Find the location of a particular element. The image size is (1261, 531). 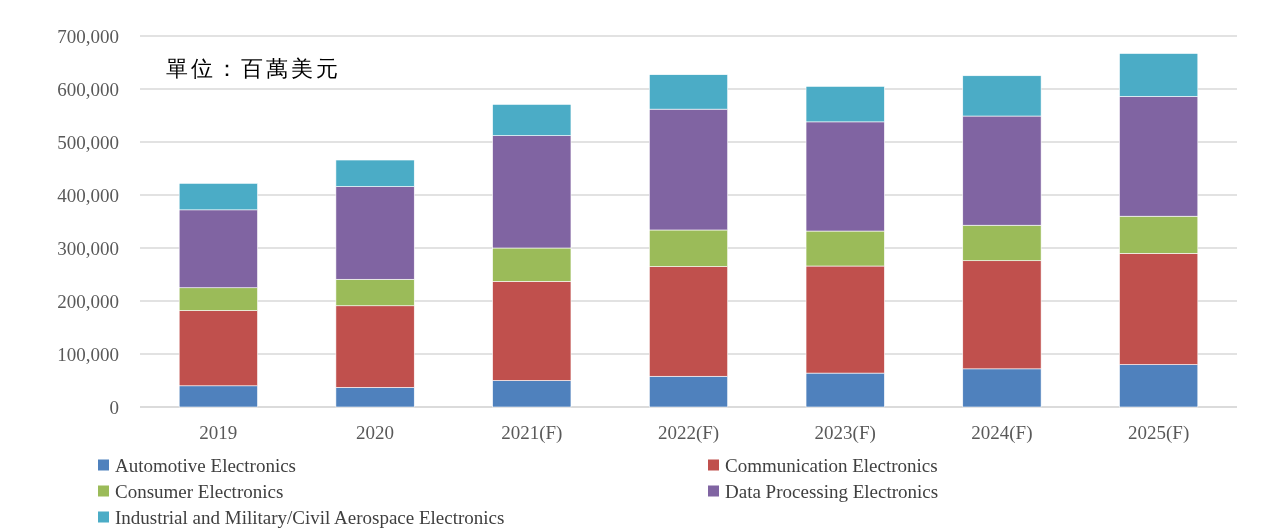

annotation: 單位：百萬美元 is located at coordinates (253, 68).